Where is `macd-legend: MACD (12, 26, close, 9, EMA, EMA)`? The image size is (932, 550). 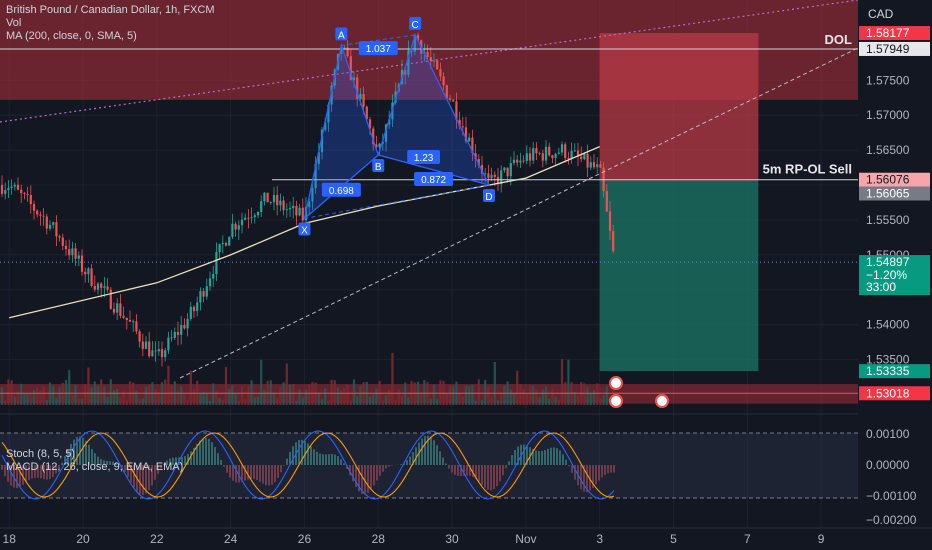
macd-legend: MACD (12, 26, close, 9, EMA, EMA) is located at coordinates (95, 467).